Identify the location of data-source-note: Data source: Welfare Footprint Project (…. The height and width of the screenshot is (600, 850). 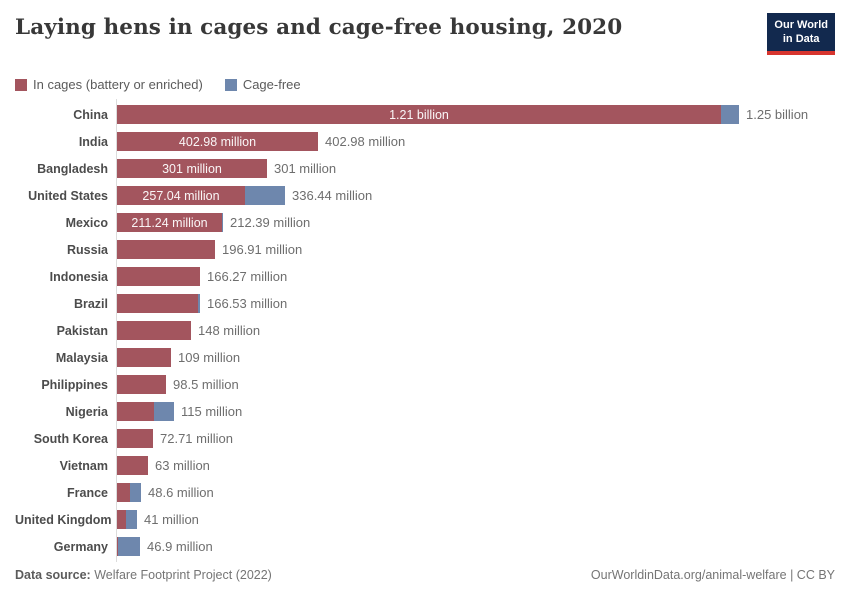
(143, 575).